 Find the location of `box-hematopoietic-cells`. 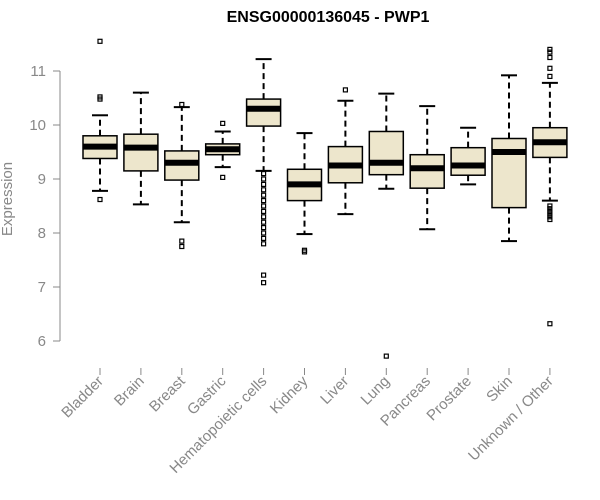

box-hematopoietic-cells is located at coordinates (263, 172).